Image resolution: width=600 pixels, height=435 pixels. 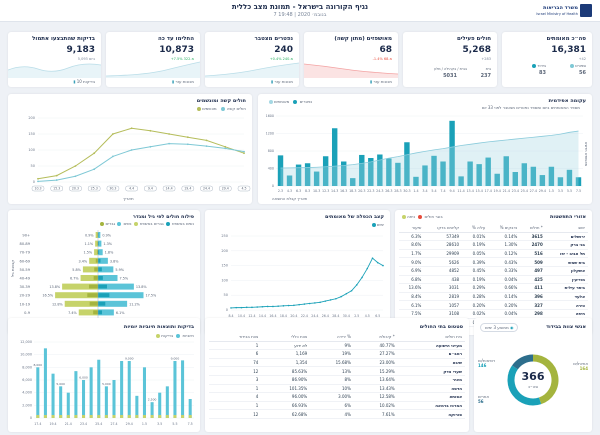 I want to click on legend-label: מאומתים, so click(x=282, y=101).